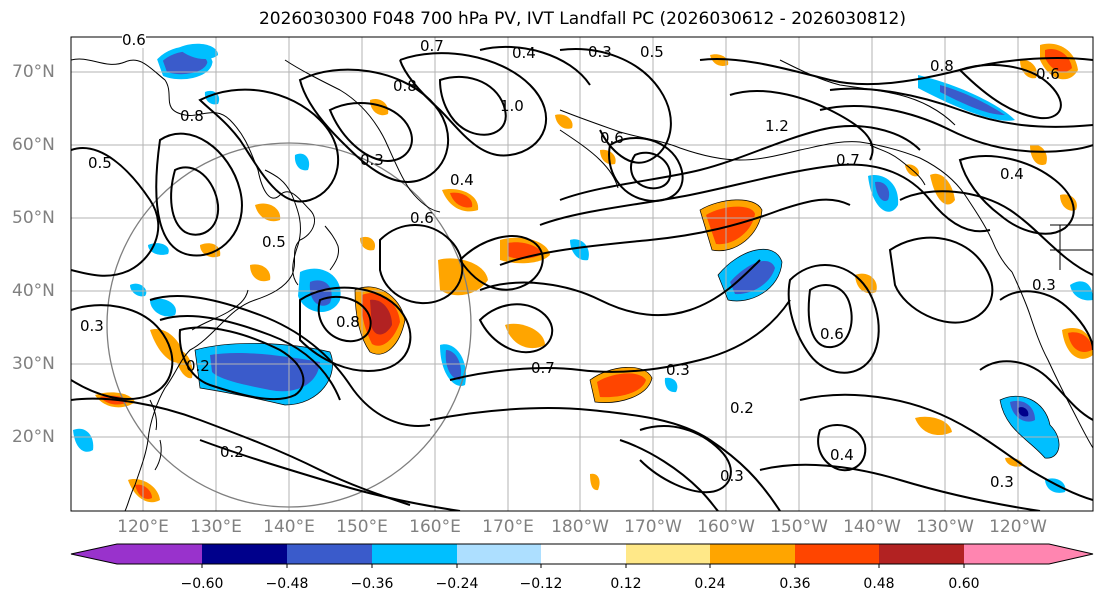  What do you see at coordinates (289, 527) in the screenshot?
I see `lon-label: 140°E` at bounding box center [289, 527].